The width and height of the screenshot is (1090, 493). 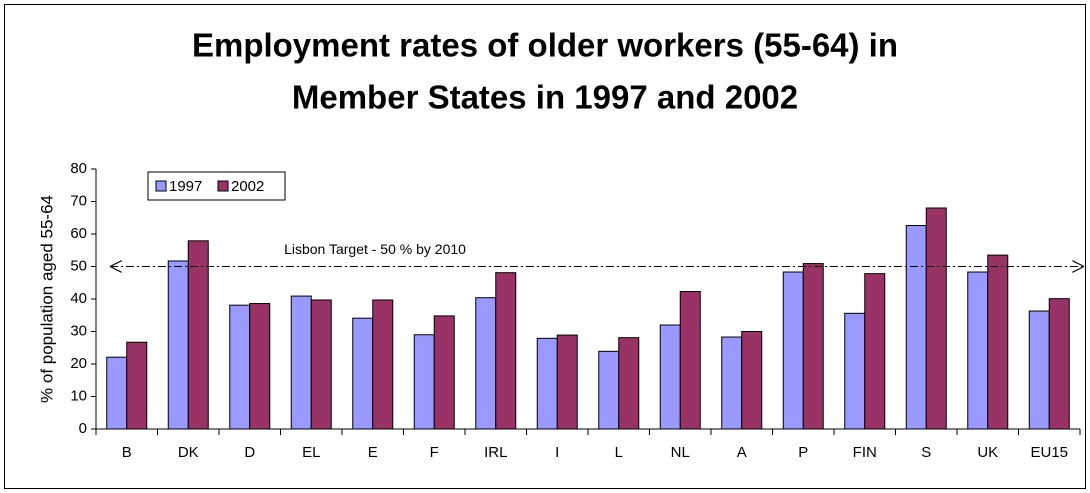 I want to click on x-tick-label: DK, so click(x=188, y=452).